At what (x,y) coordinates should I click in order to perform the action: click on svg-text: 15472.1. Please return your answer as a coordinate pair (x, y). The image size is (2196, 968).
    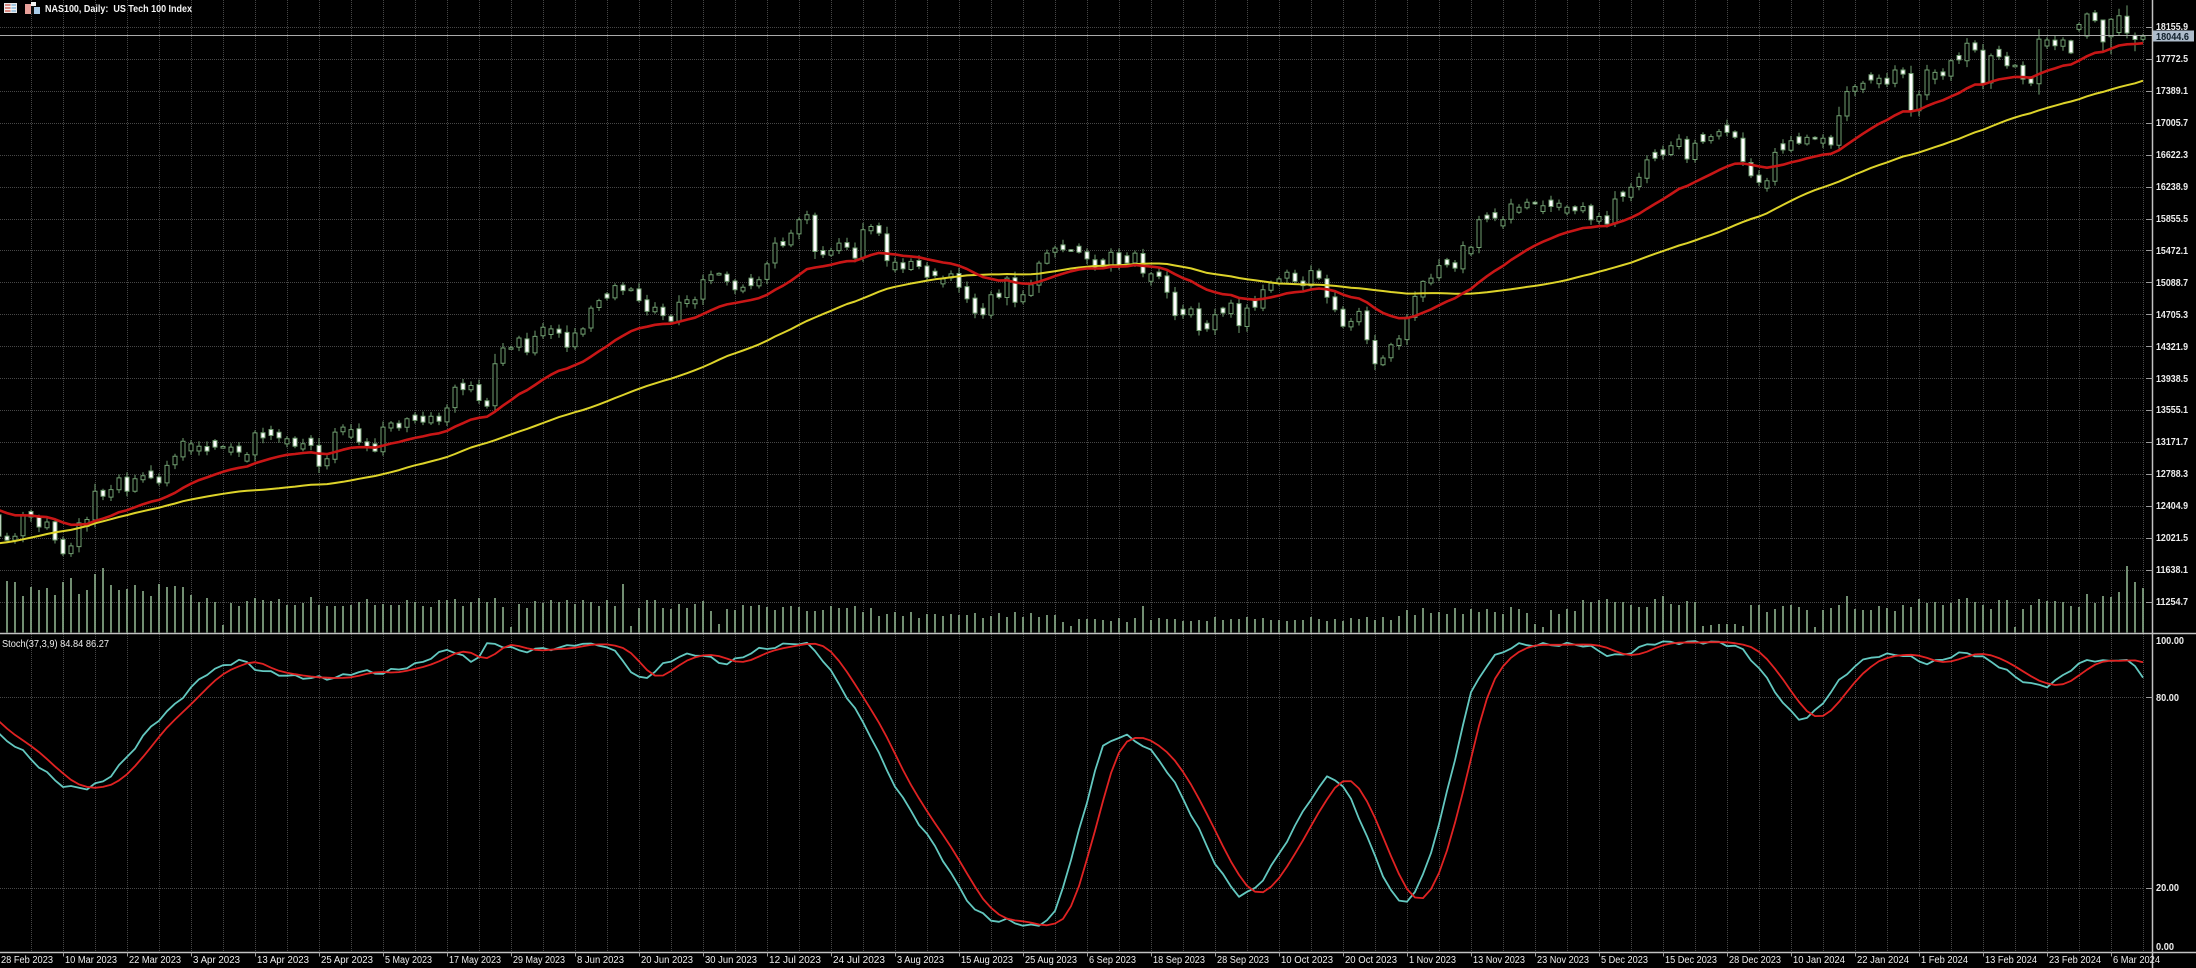
    Looking at the image, I should click on (2172, 251).